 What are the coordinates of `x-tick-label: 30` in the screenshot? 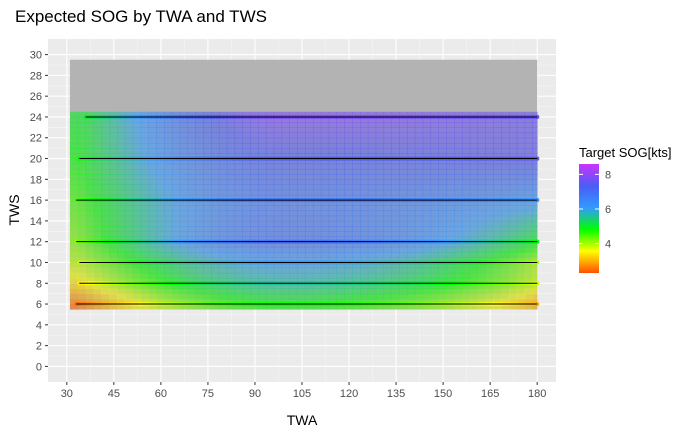 It's located at (67, 394).